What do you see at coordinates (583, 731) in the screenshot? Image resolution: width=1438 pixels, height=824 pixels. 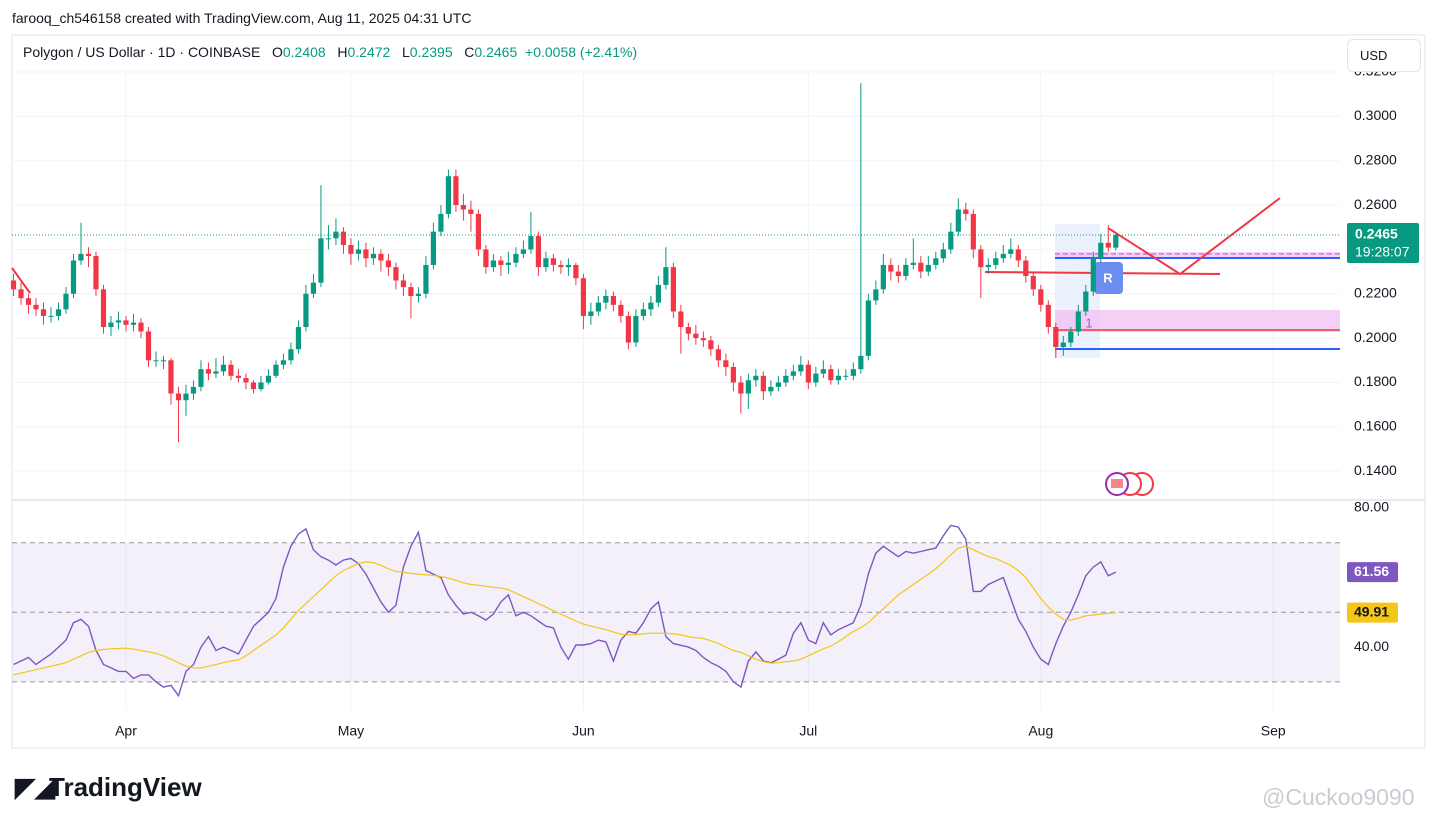 I see `x-tick-label: Jun` at bounding box center [583, 731].